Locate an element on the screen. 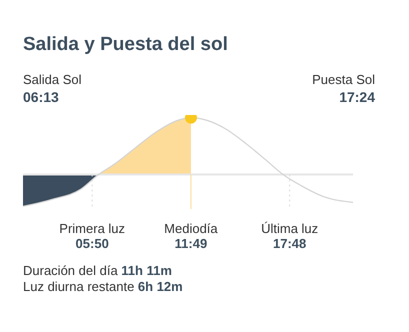  text: 6h 12m is located at coordinates (160, 286).